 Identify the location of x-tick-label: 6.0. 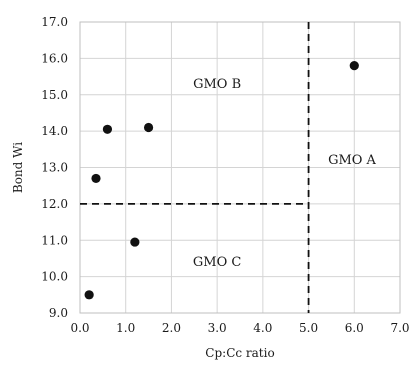
(354, 328).